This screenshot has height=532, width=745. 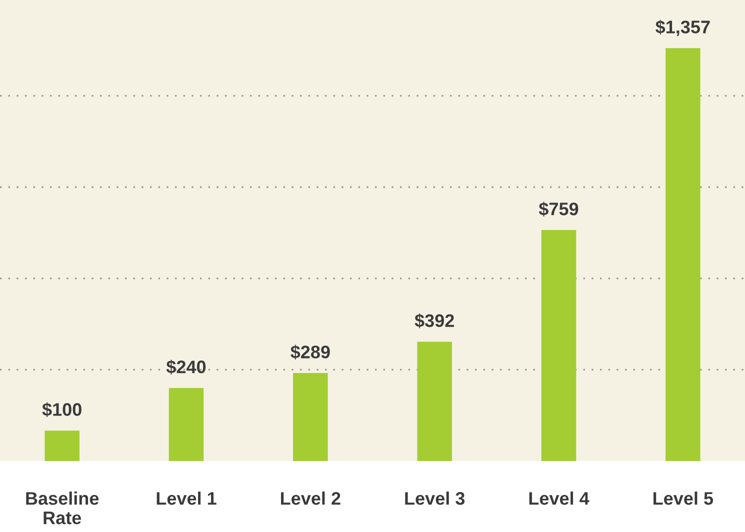 What do you see at coordinates (186, 367) in the screenshot?
I see `data-label: $240` at bounding box center [186, 367].